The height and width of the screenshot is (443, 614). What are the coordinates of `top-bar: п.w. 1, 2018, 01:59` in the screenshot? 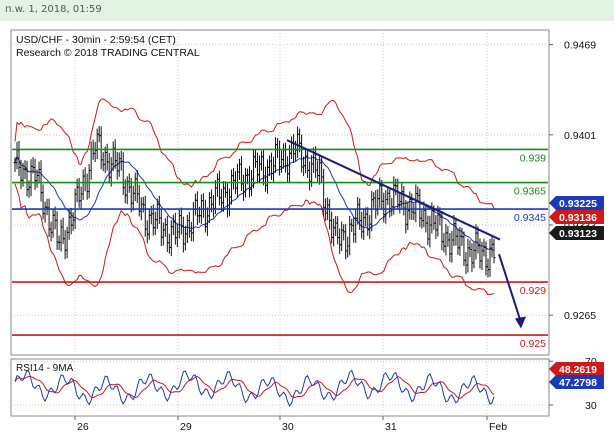 It's located at (307, 10).